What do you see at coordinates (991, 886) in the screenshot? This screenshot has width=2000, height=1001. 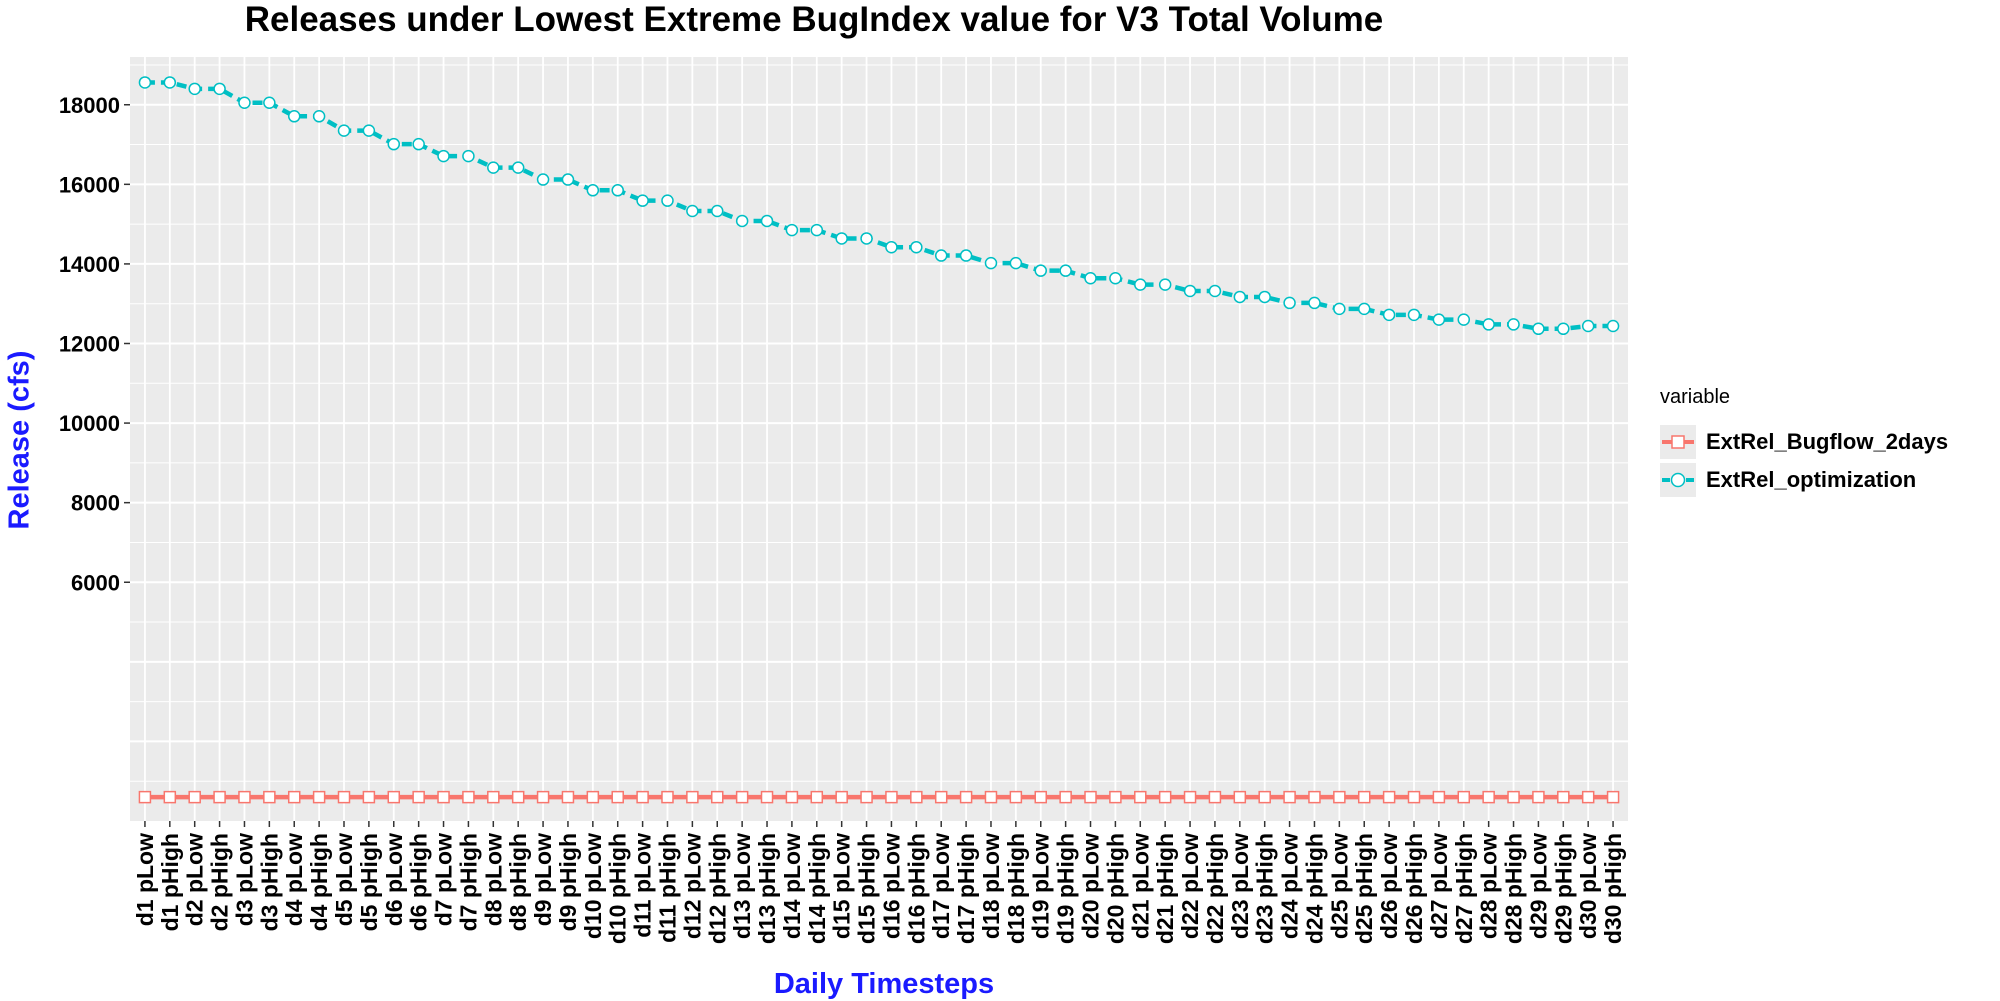 I see `x-tick-label: d18 pLow` at bounding box center [991, 886].